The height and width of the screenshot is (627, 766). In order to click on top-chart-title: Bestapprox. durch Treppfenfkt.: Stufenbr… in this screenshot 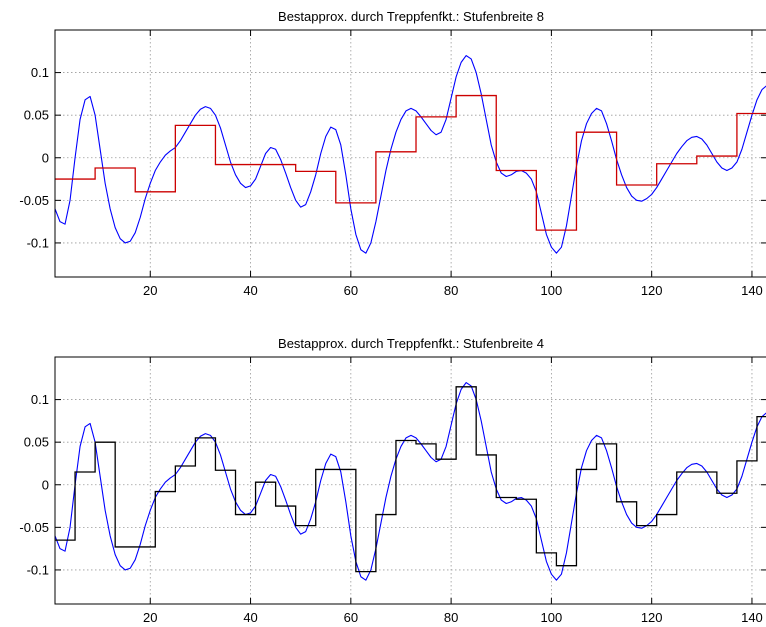, I will do `click(411, 16)`.